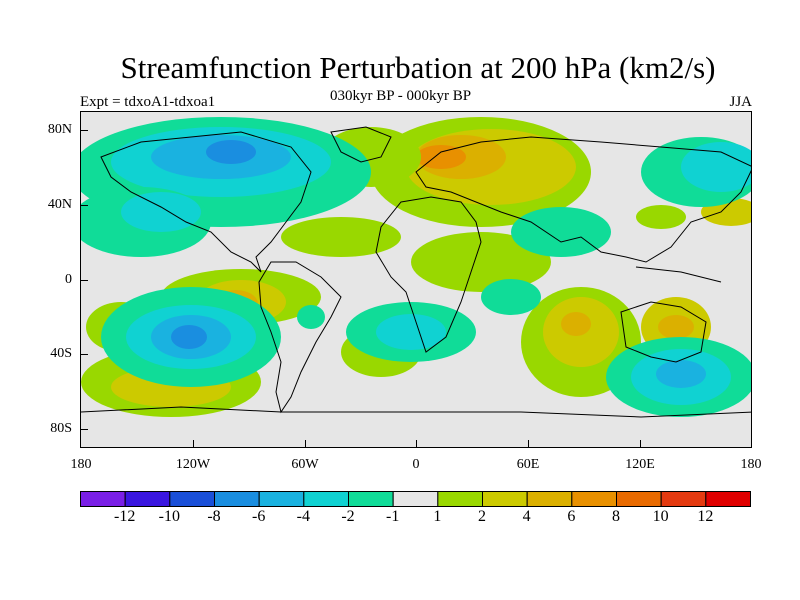  I want to click on lat-label-80n: 80N, so click(59, 129).